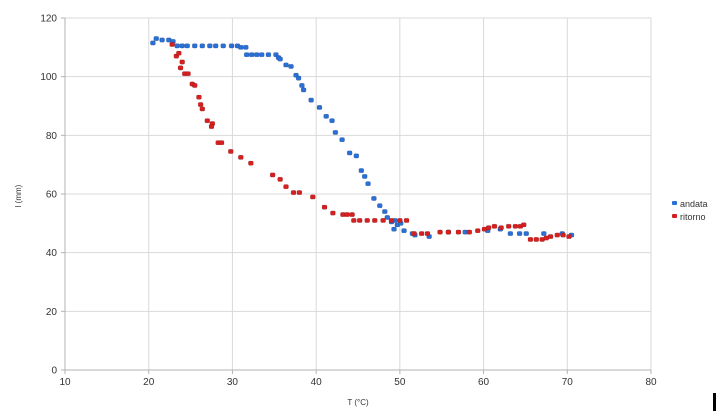 This screenshot has height=416, width=720. What do you see at coordinates (52, 312) in the screenshot?
I see `y-tick-label: 20` at bounding box center [52, 312].